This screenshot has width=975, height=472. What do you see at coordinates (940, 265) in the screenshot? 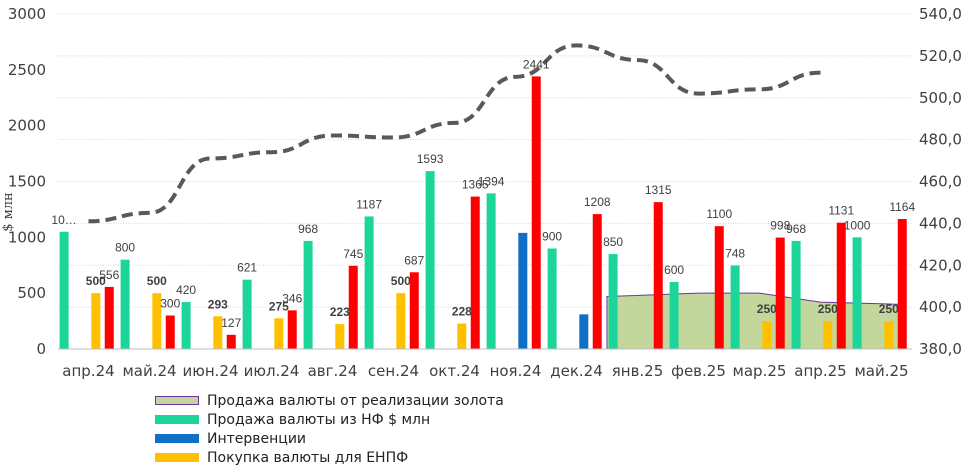
I see `y2-tick-label: 420,0` at bounding box center [940, 265].